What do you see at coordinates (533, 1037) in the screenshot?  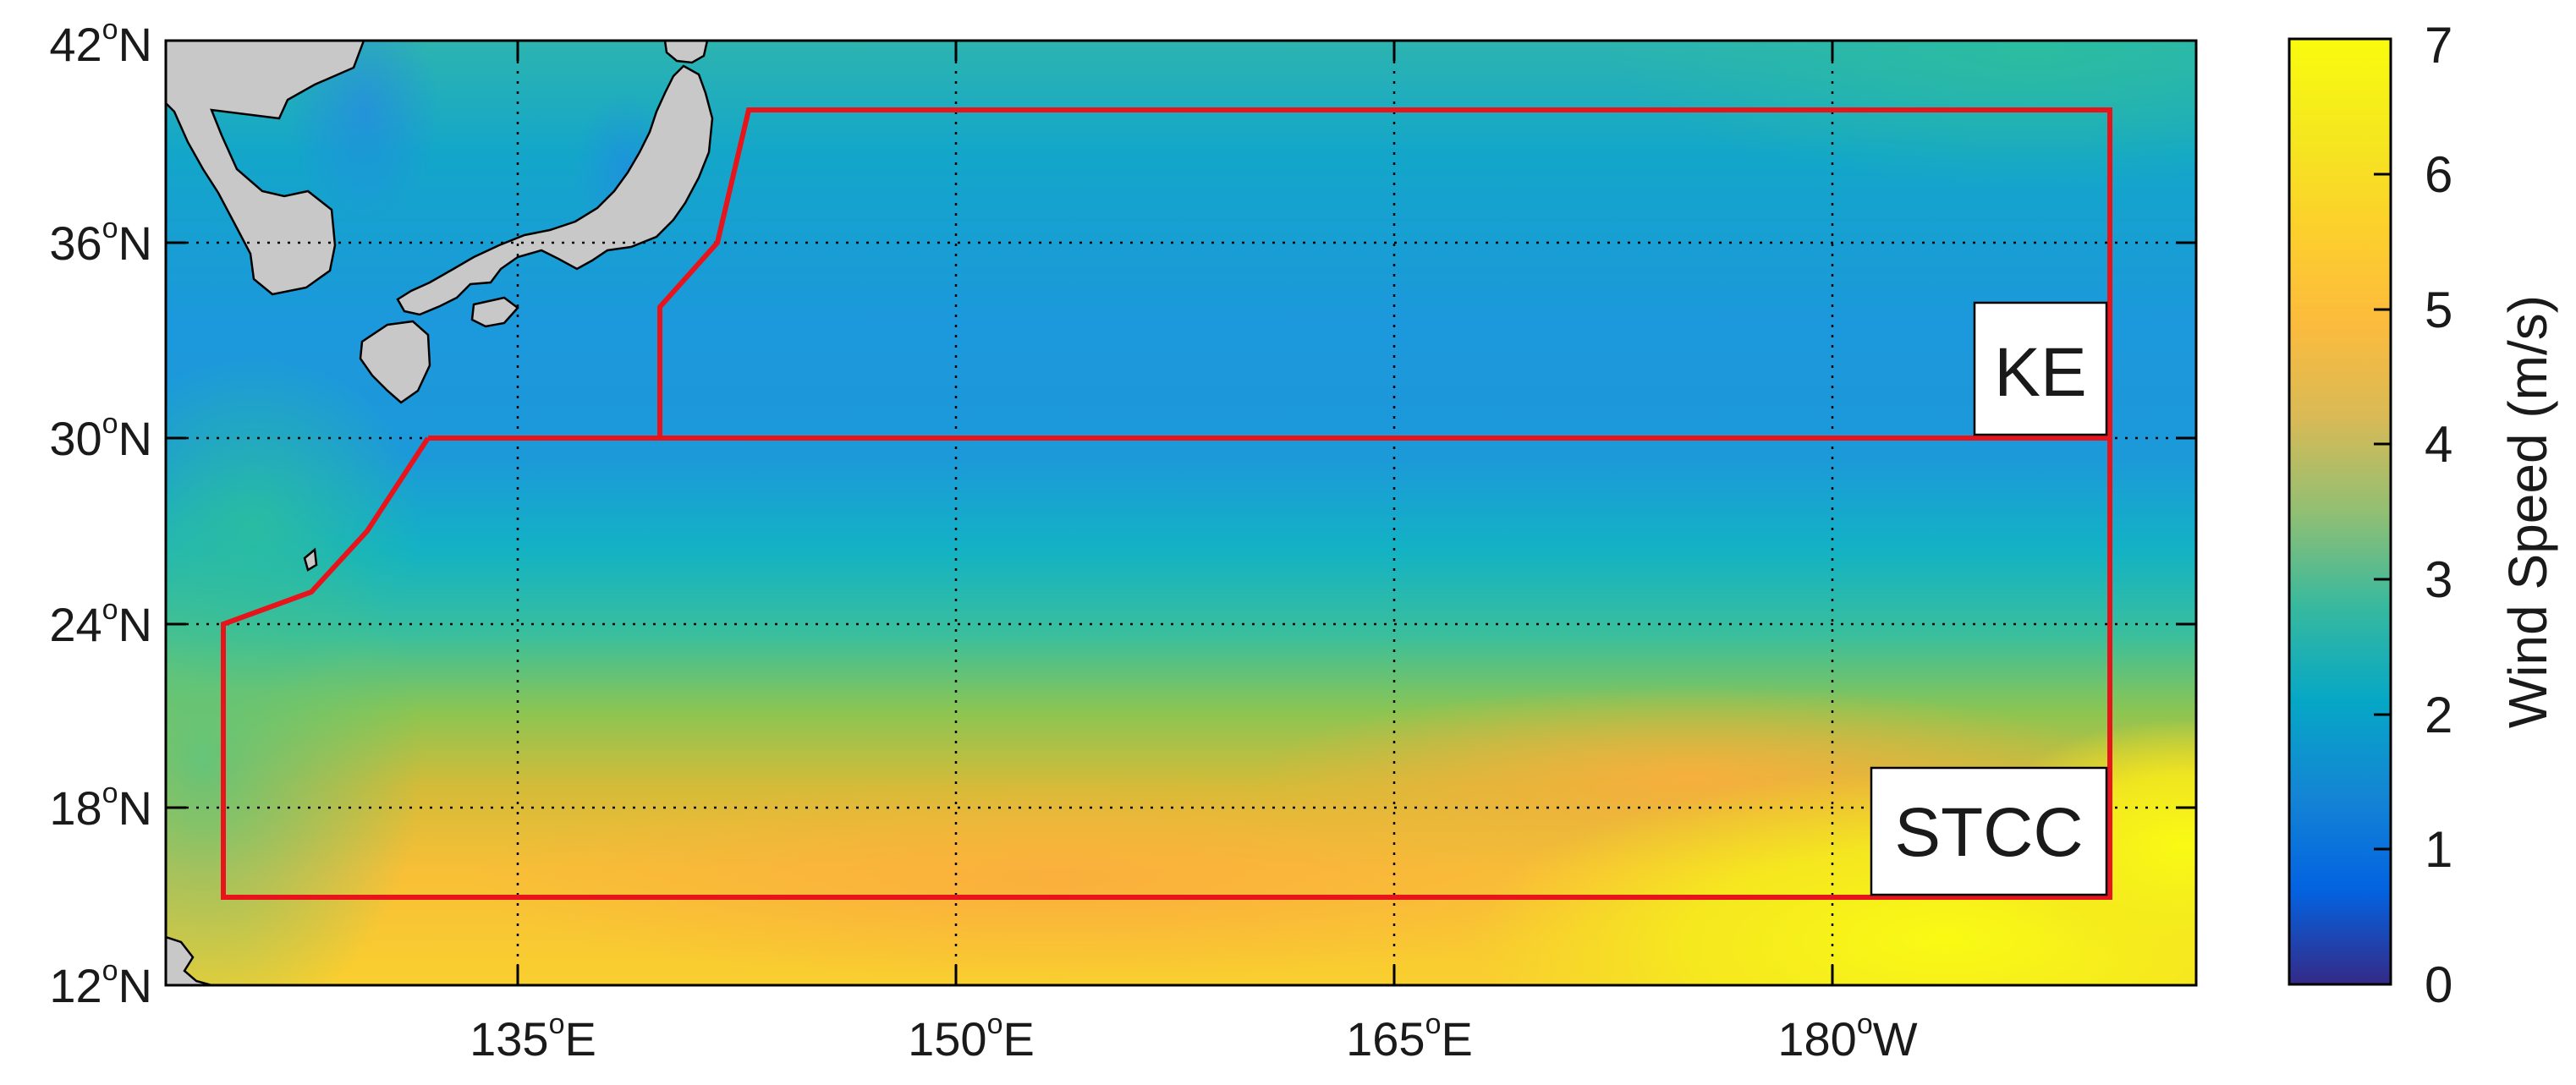 I see `lon-label-135e: 135oE` at bounding box center [533, 1037].